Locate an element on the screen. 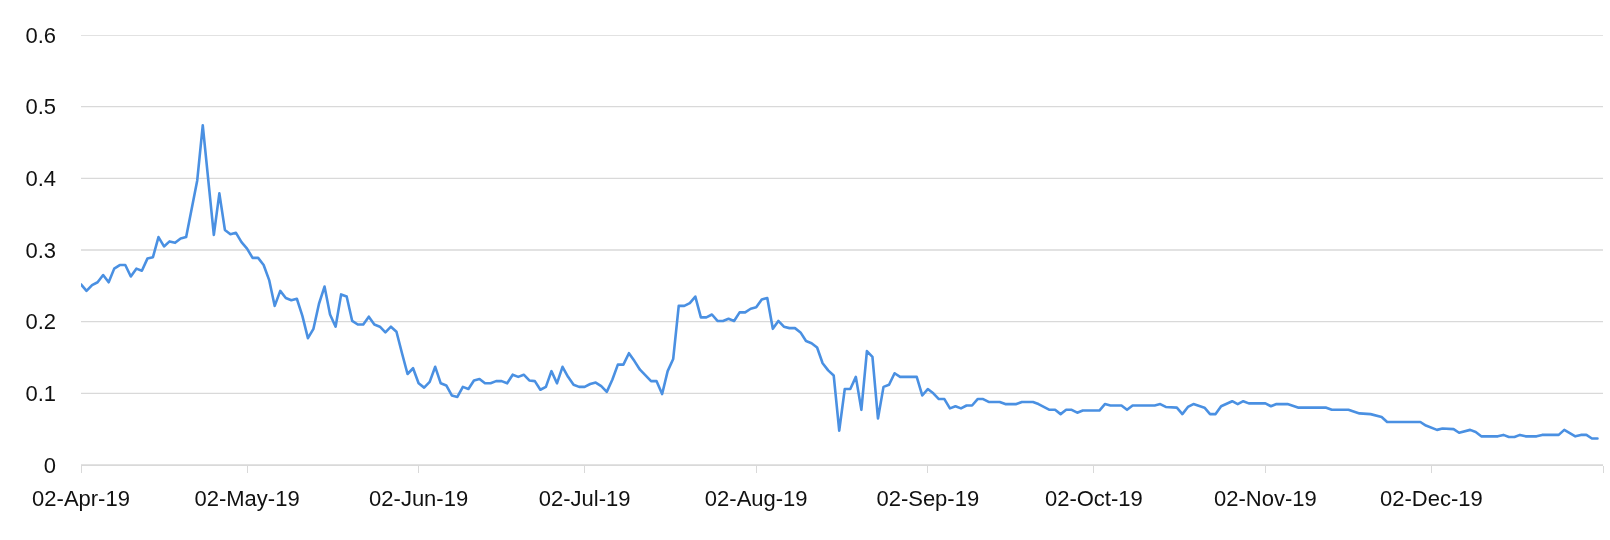  y-tick-label: 0.3 is located at coordinates (40, 250).